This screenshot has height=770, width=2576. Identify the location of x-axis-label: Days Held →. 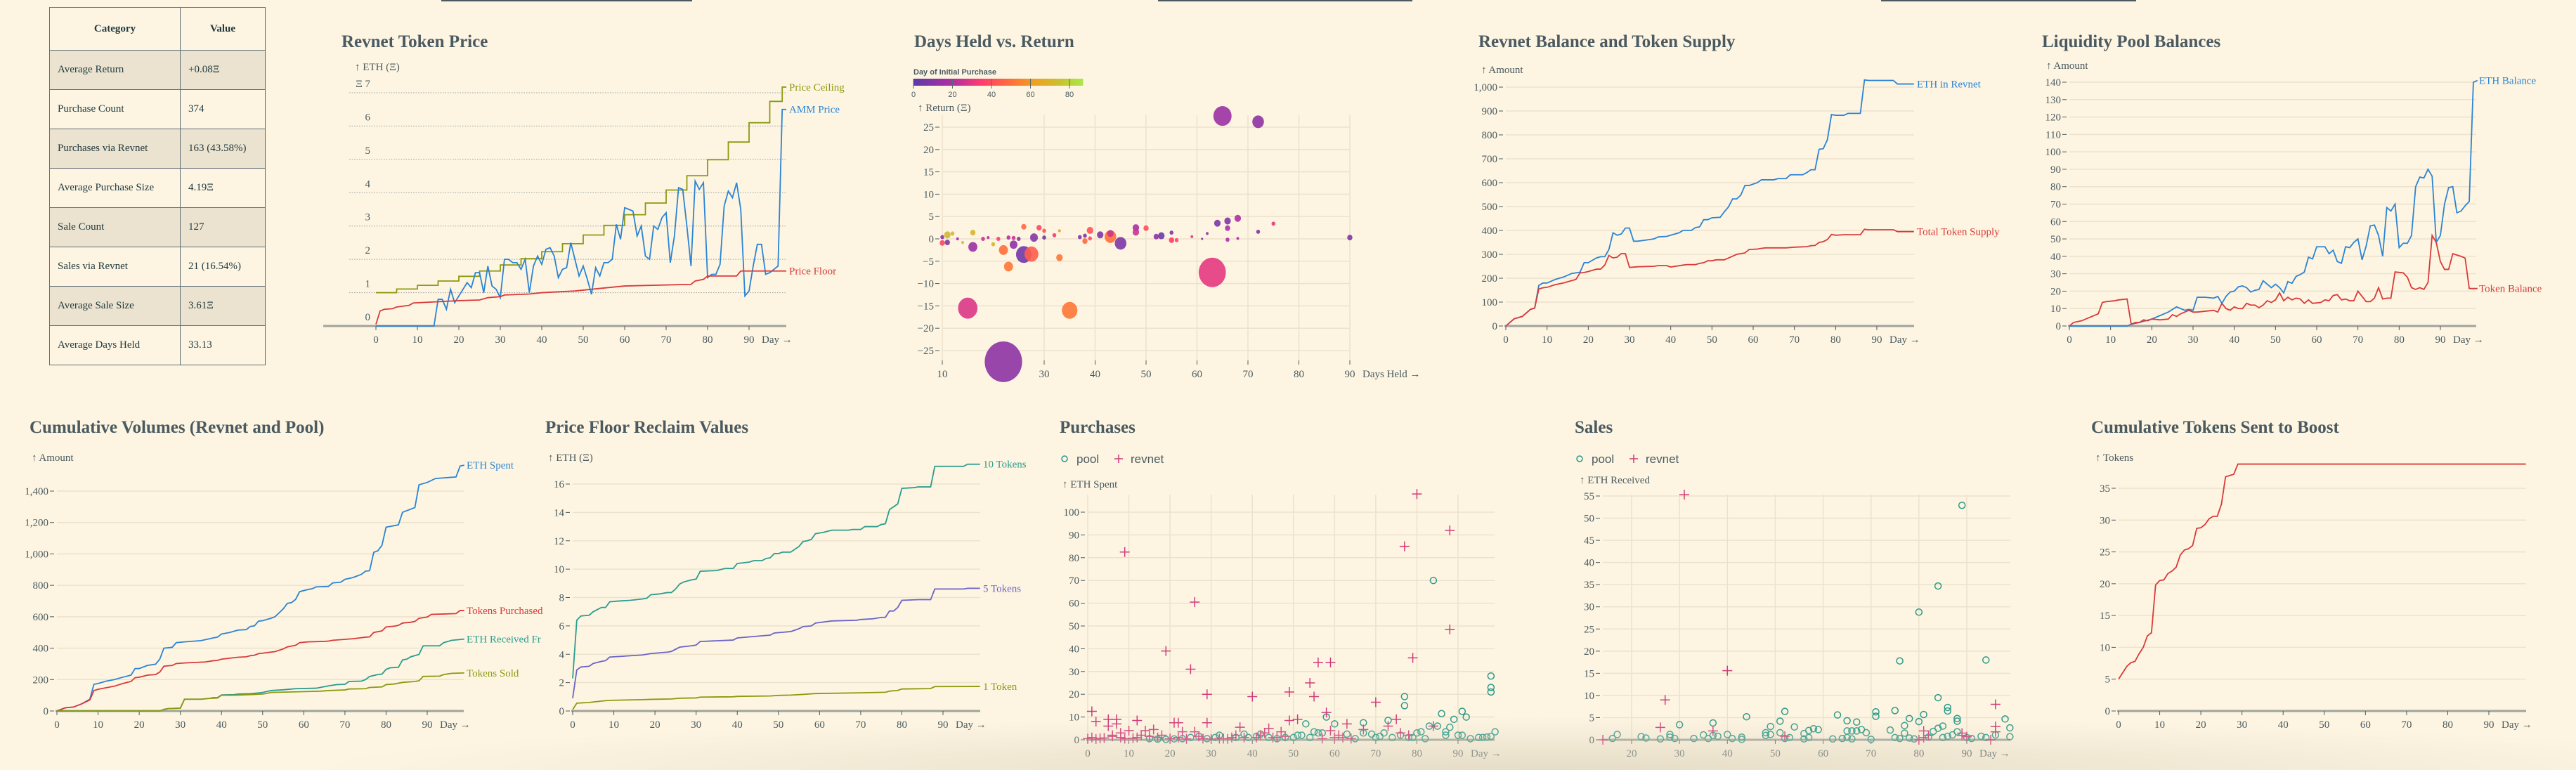
(1391, 375).